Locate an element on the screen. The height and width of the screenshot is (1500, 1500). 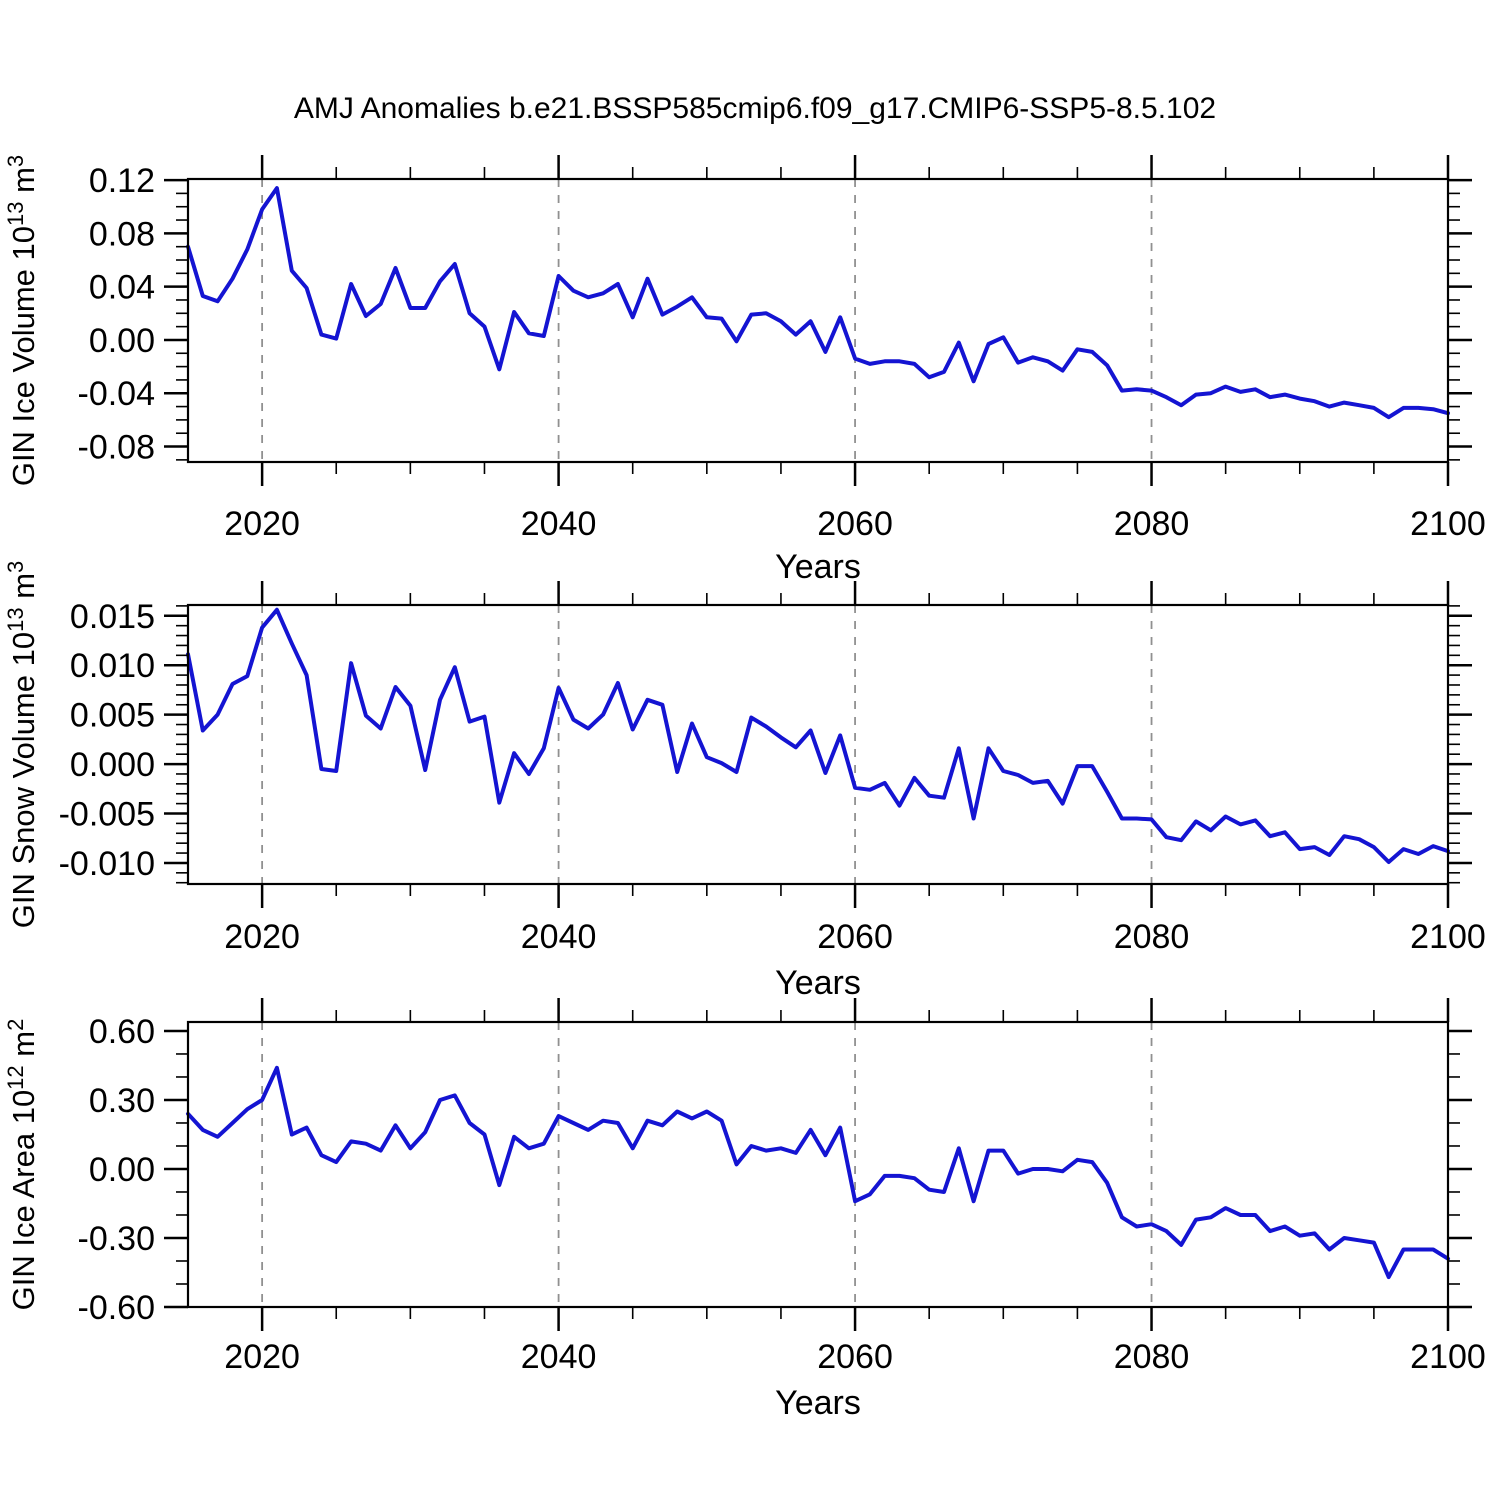
y-axis-title: GIN Snow Volume 1013 m3 is located at coordinates (22, 745).